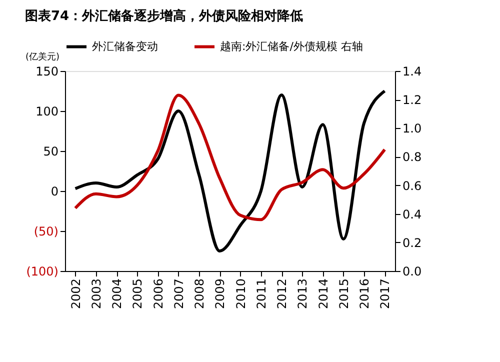 The height and width of the screenshot is (362, 500). Describe the element at coordinates (412, 243) in the screenshot. I see `y2-tick-label: 0.2` at that location.